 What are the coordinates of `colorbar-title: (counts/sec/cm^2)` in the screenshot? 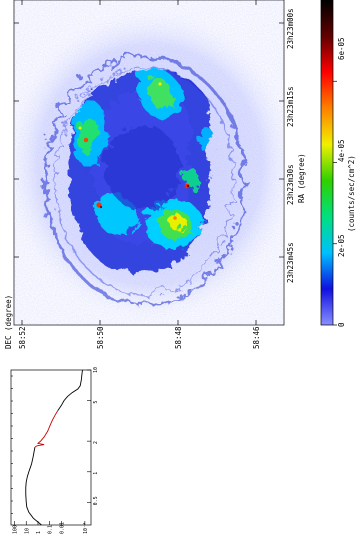 It's located at (351, 193).